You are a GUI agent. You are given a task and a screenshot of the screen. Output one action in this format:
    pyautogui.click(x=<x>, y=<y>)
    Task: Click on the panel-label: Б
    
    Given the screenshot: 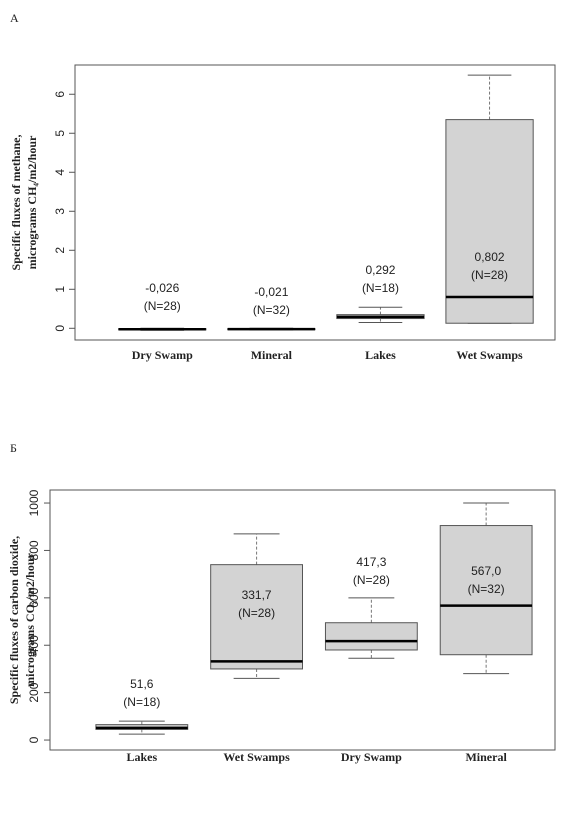 What is the action you would take?
    pyautogui.click(x=13, y=448)
    